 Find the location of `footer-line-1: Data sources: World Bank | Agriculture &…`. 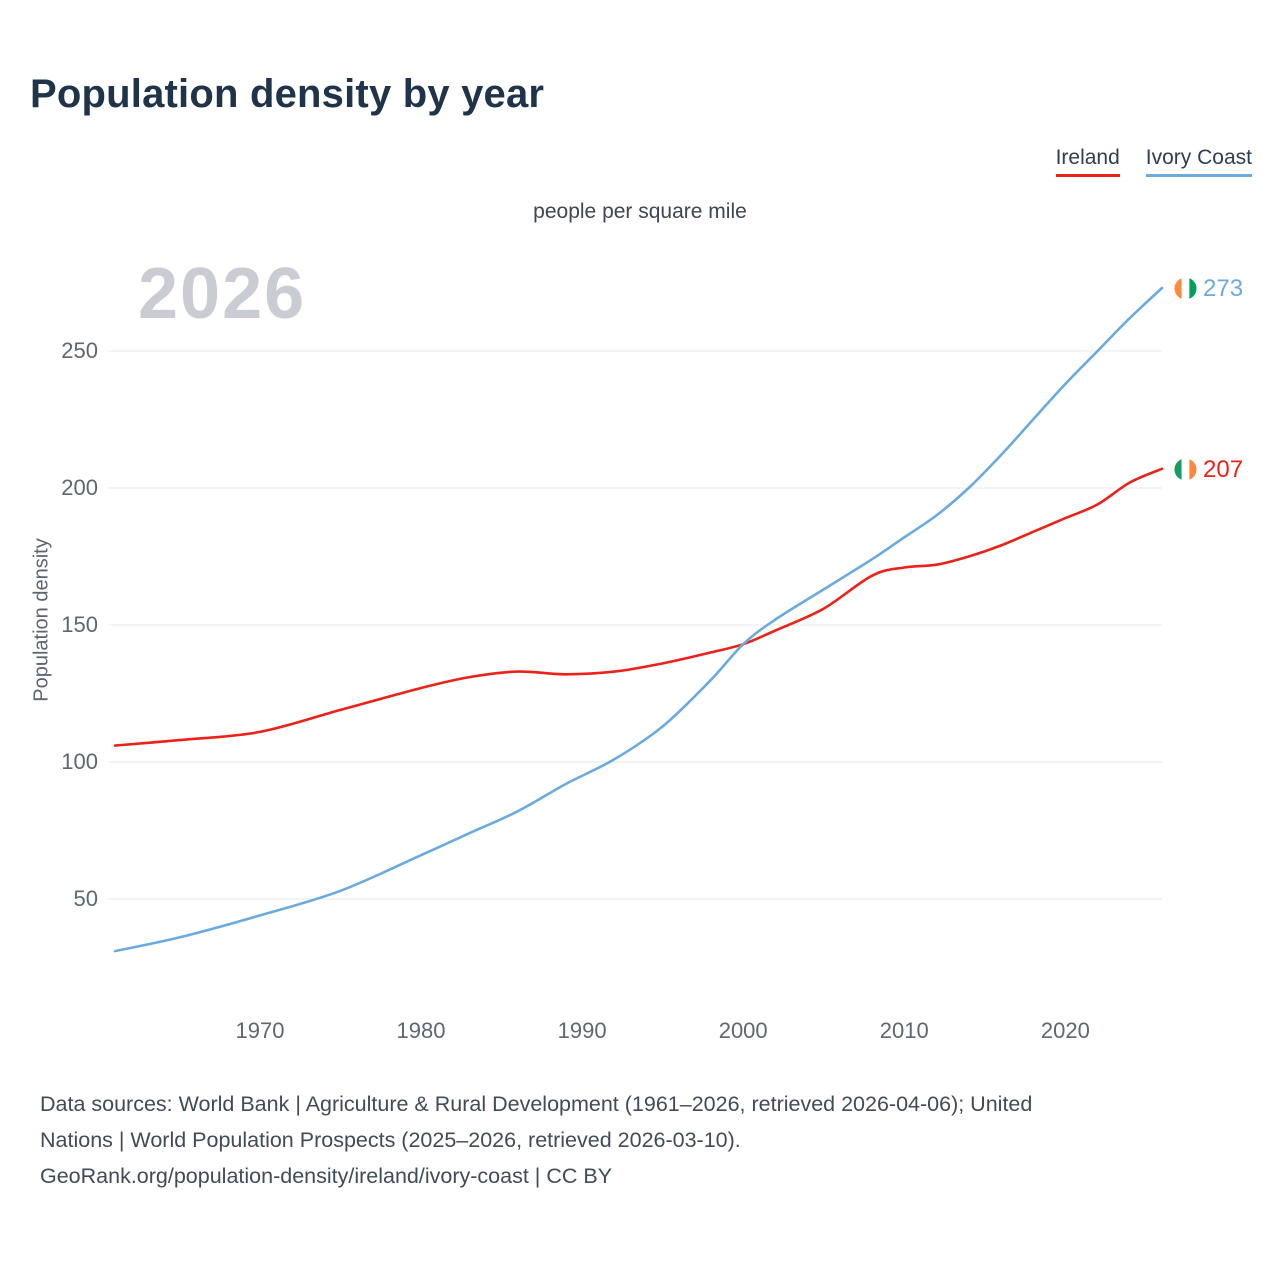

footer-line-1: Data sources: World Bank | Agriculture &… is located at coordinates (536, 1104).